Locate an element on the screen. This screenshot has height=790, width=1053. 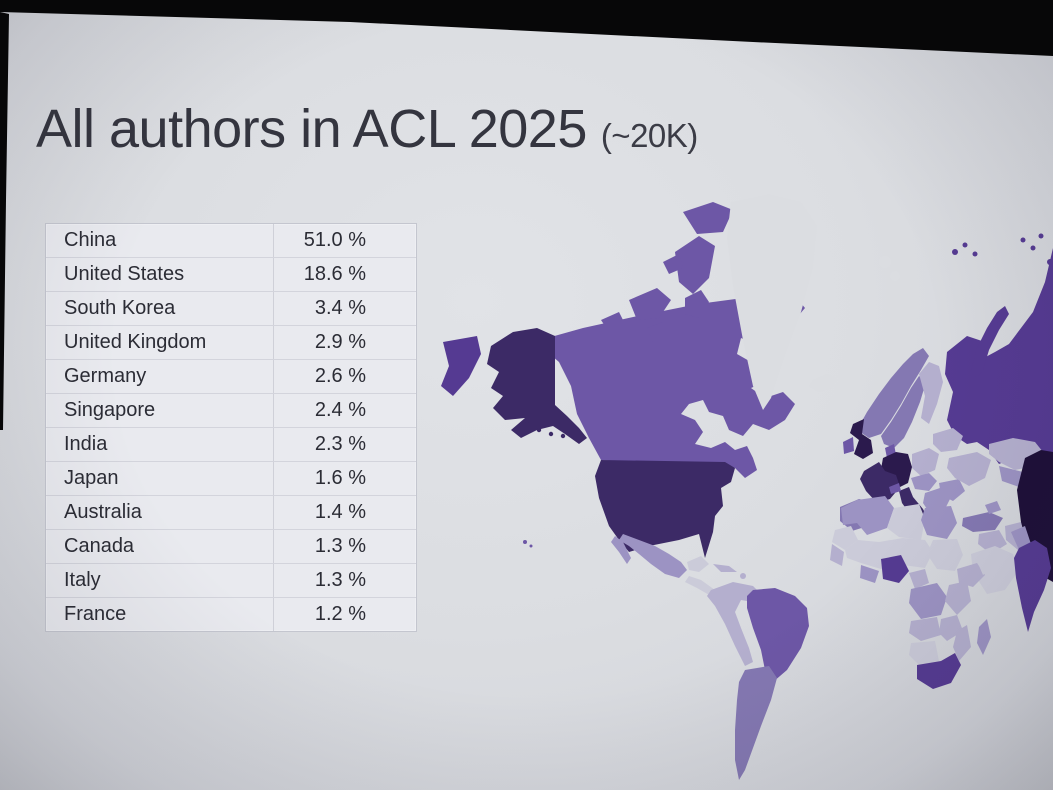
country-name: Singapore is located at coordinates (110, 410).